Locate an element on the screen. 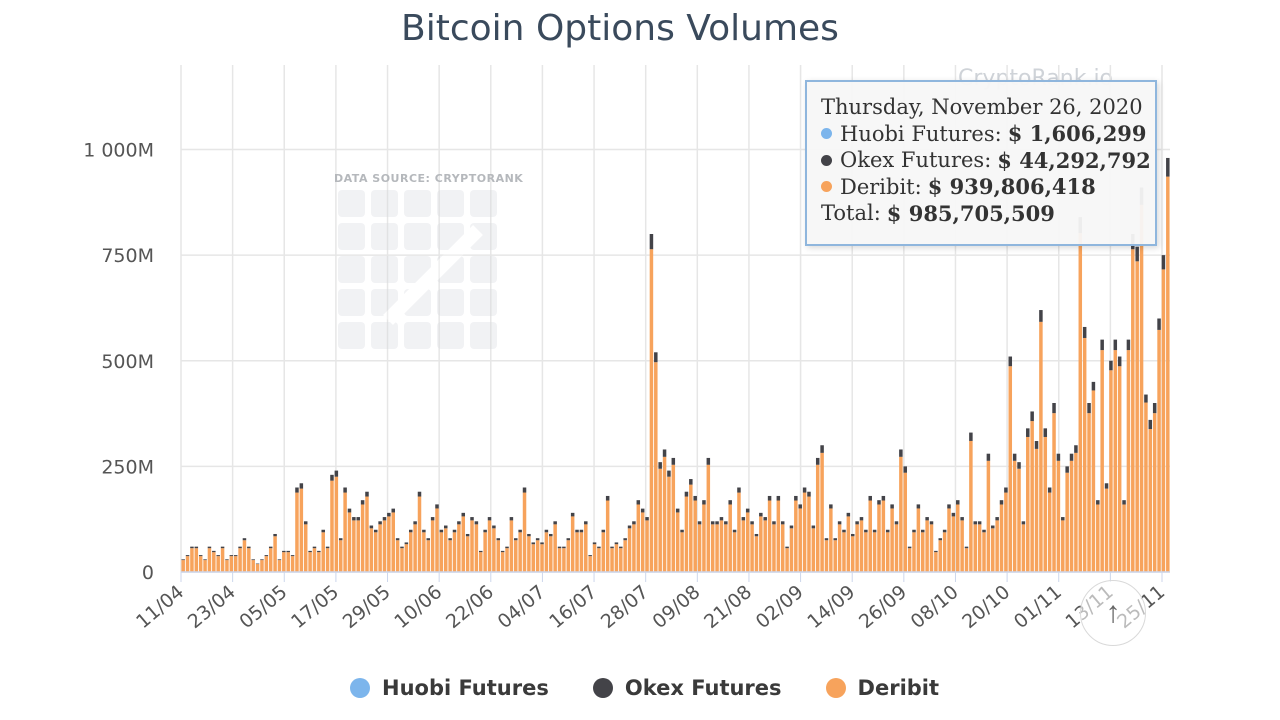 This screenshot has height=720, width=1280. tooltip-label-okex: Okex Futures: is located at coordinates (916, 160).